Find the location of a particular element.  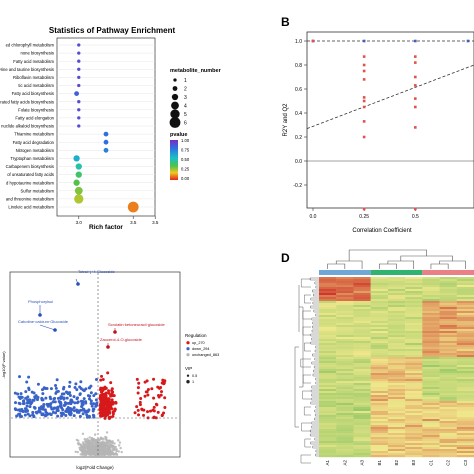

y-axis-label: R2Y and Q2 is located at coordinates (286, 120).